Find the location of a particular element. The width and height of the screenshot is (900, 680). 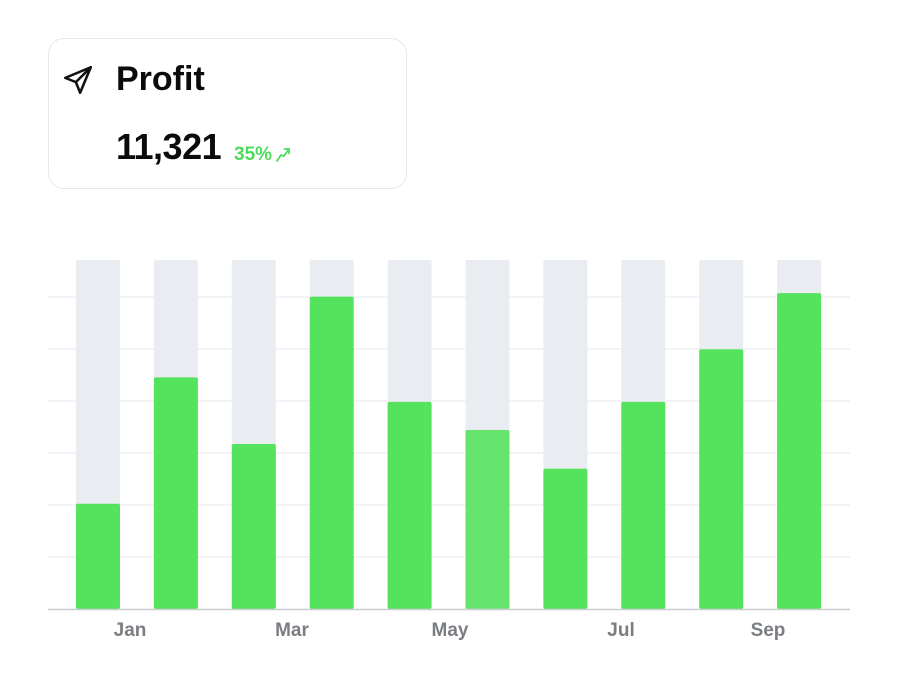

bar-apr is located at coordinates (331, 452).